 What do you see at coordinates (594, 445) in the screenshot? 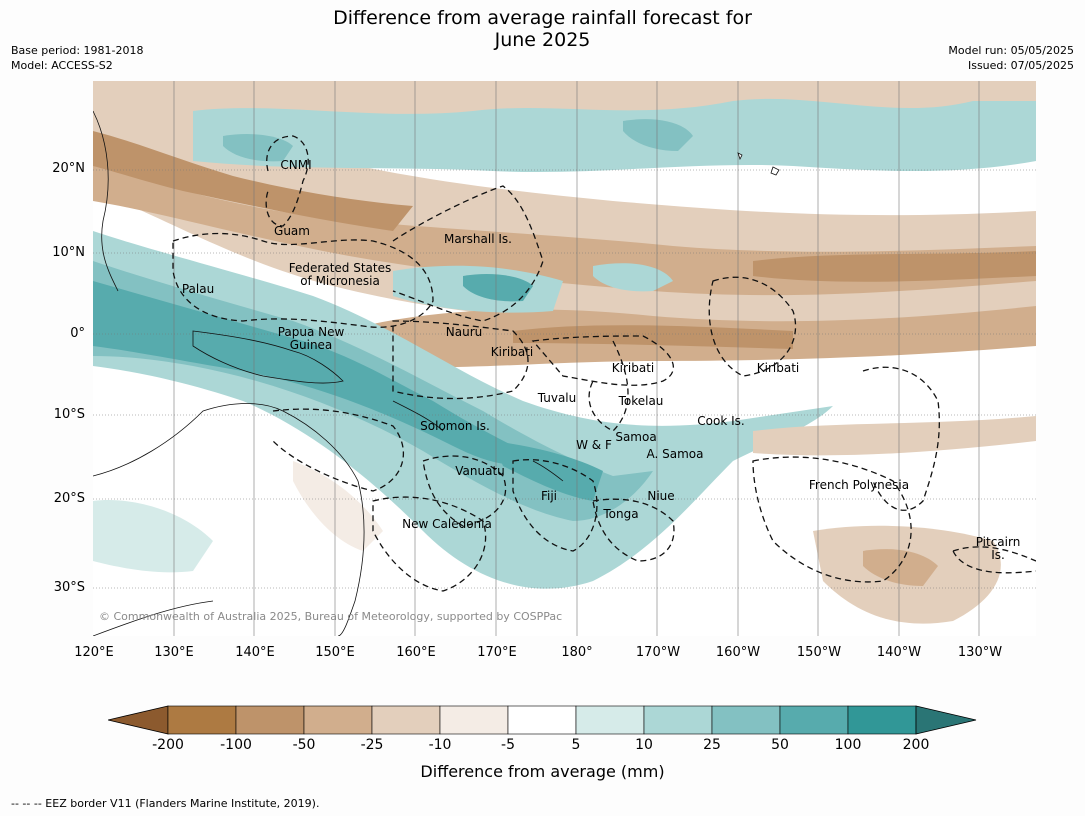
I see `region-wallis-futuna: W & F` at bounding box center [594, 445].